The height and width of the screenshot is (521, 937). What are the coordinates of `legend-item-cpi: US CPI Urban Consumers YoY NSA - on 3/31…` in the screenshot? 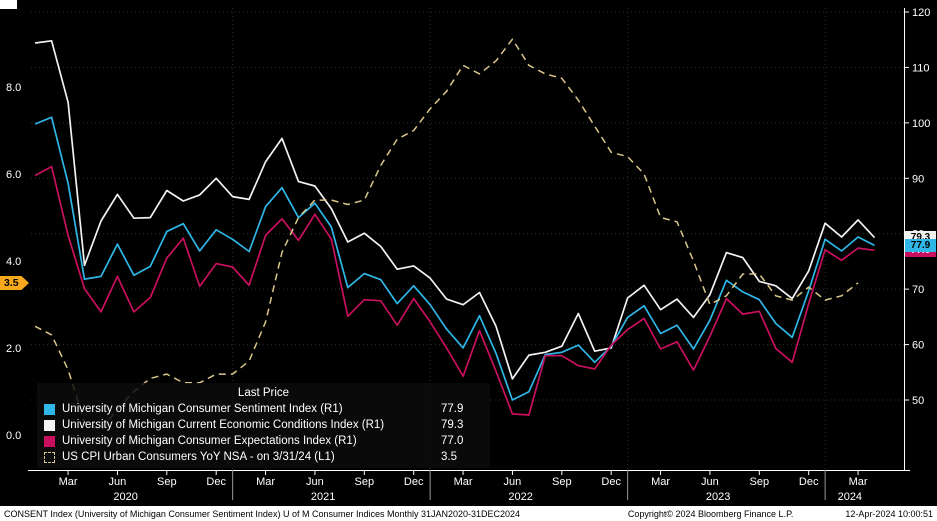 It's located at (263, 457).